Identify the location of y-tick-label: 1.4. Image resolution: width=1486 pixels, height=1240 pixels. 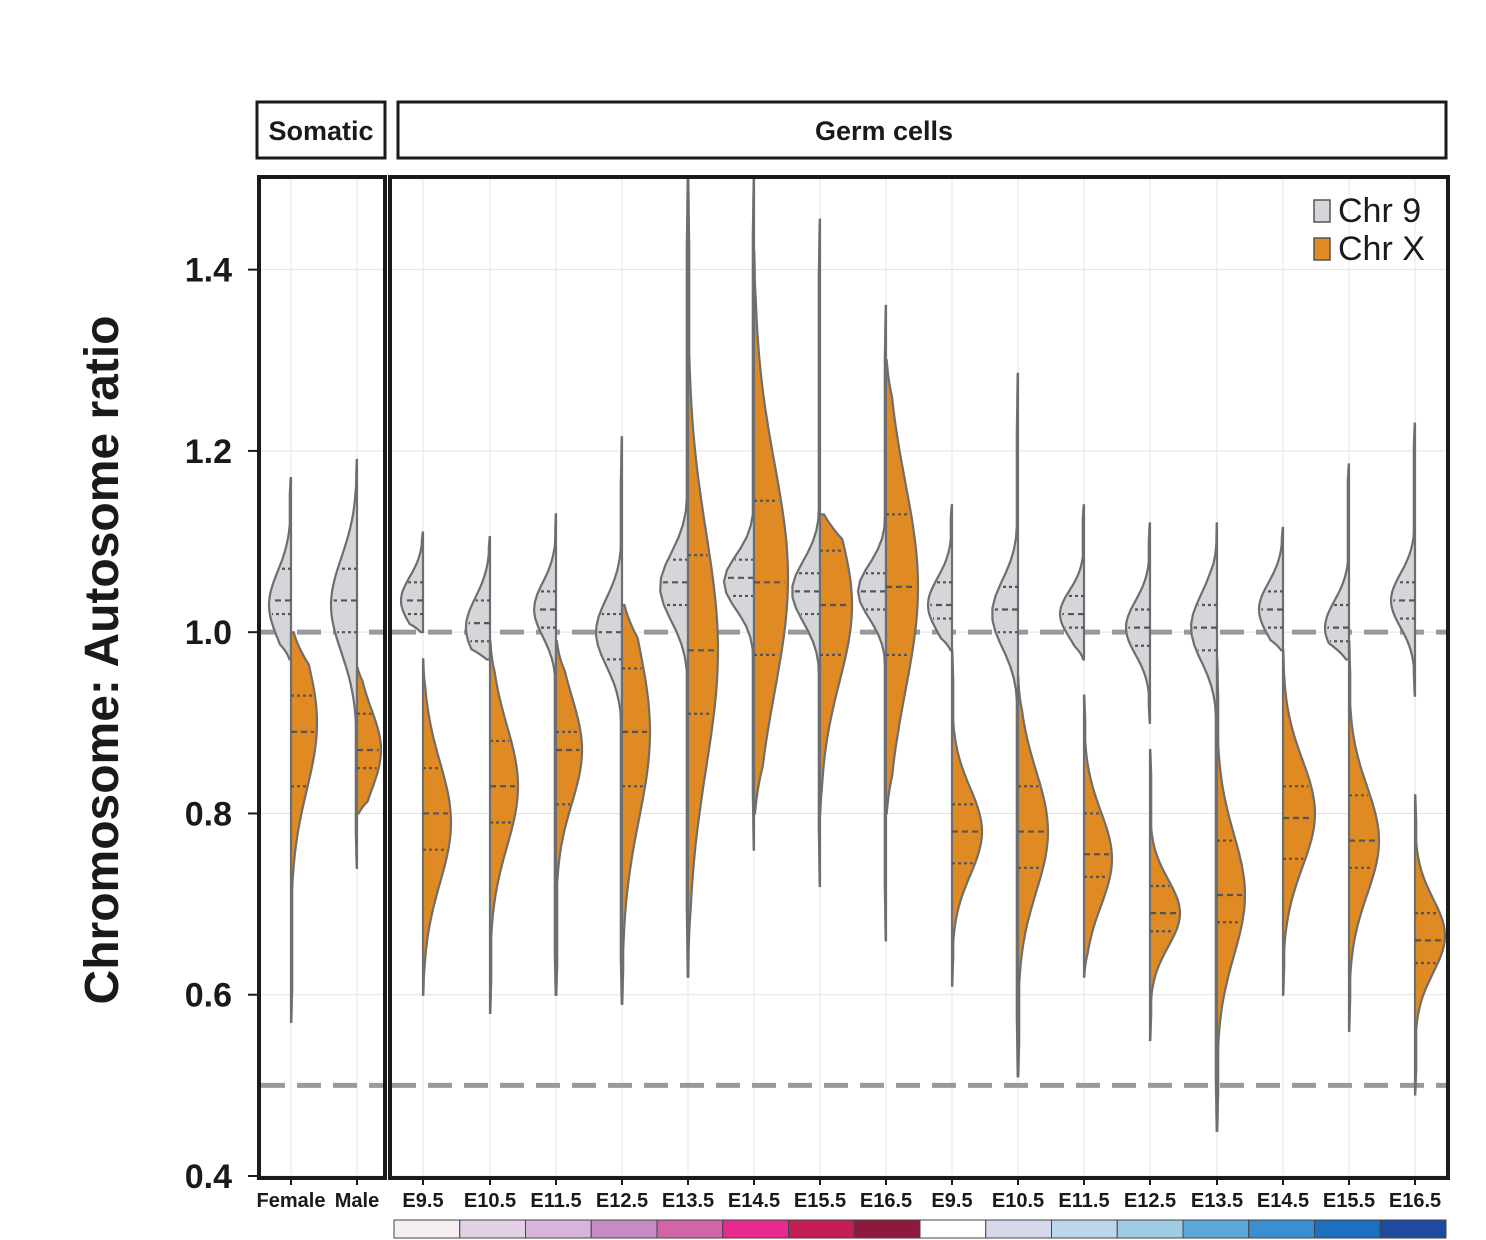
(208, 271).